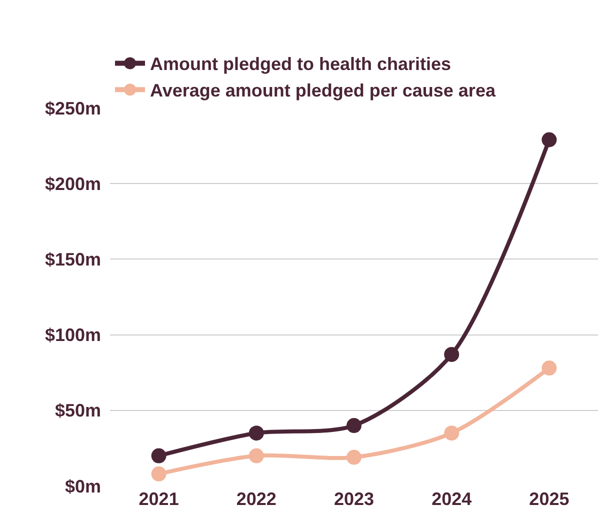  What do you see at coordinates (72, 335) in the screenshot?
I see `y-tick-label: $100m` at bounding box center [72, 335].